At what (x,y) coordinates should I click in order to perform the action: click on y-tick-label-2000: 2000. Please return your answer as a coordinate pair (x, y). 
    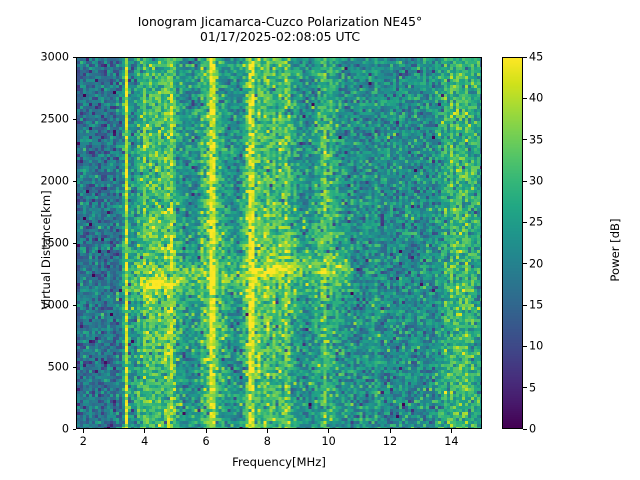
    Looking at the image, I should click on (54, 181).